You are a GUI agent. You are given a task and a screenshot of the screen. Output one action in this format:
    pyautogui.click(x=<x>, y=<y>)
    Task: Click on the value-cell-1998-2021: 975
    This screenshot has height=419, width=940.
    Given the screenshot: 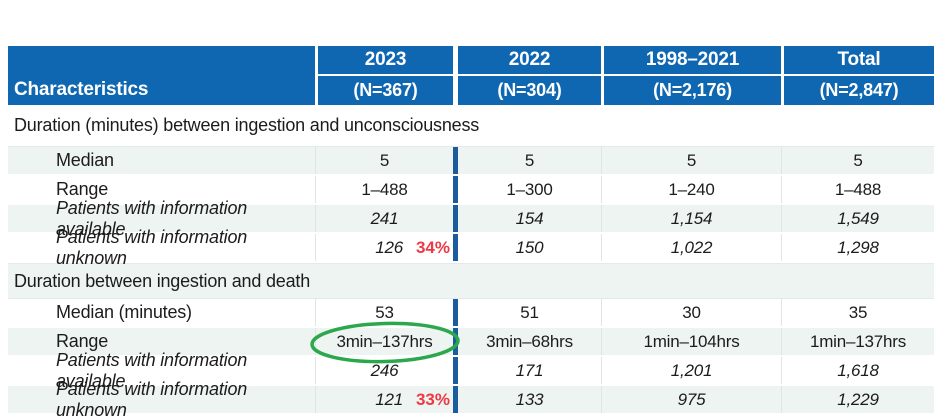 What is the action you would take?
    pyautogui.click(x=691, y=399)
    